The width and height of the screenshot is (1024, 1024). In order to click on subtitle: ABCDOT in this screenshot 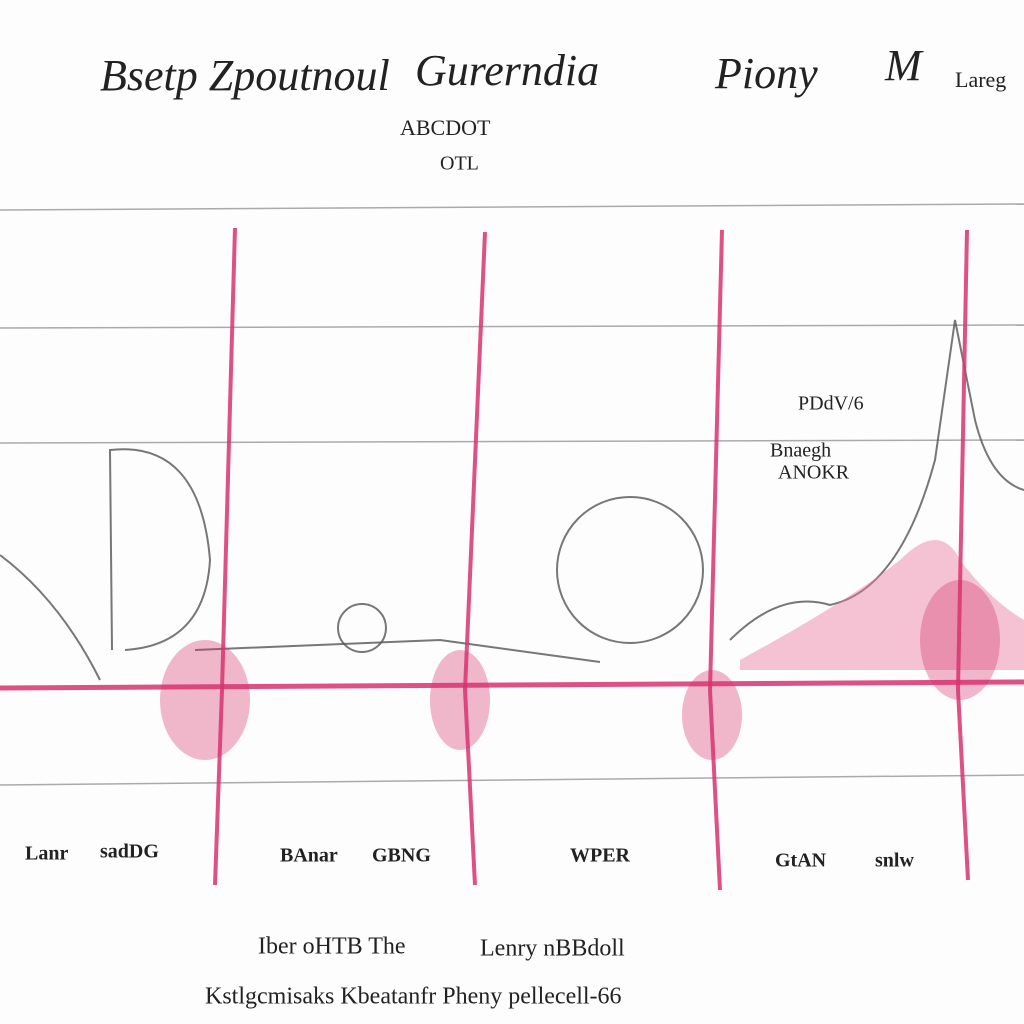, I will do `click(445, 127)`.